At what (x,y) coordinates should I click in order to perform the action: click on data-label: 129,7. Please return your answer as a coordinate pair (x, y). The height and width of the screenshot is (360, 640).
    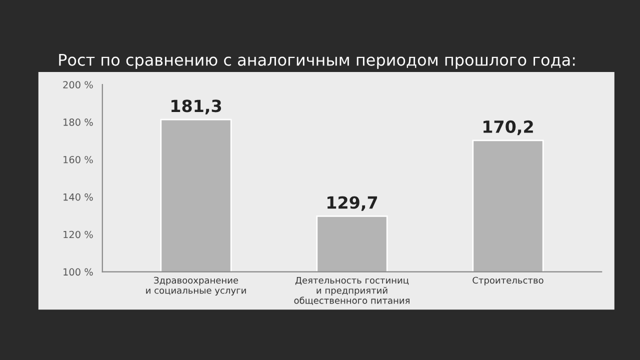
    Looking at the image, I should click on (353, 203).